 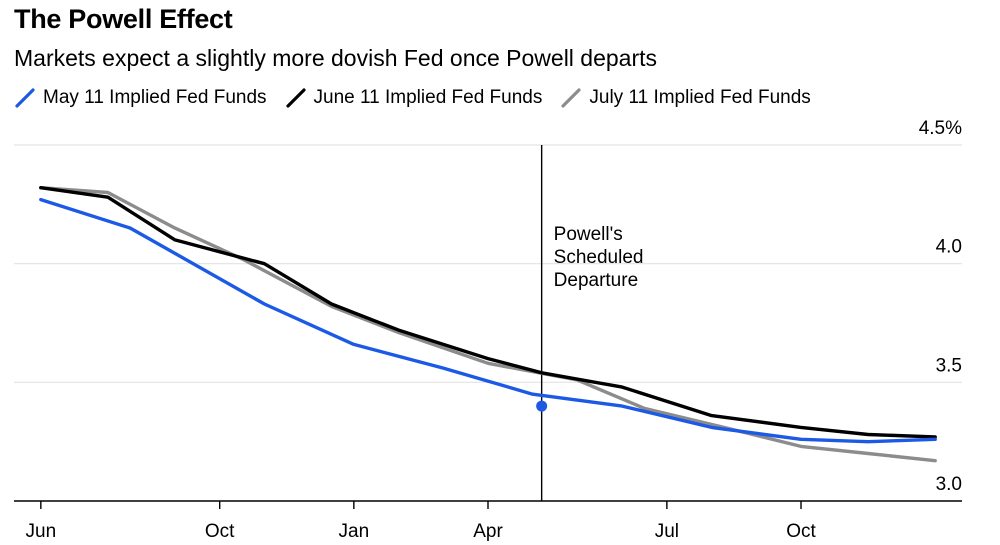 What do you see at coordinates (599, 257) in the screenshot?
I see `annotation-text: Scheduled` at bounding box center [599, 257].